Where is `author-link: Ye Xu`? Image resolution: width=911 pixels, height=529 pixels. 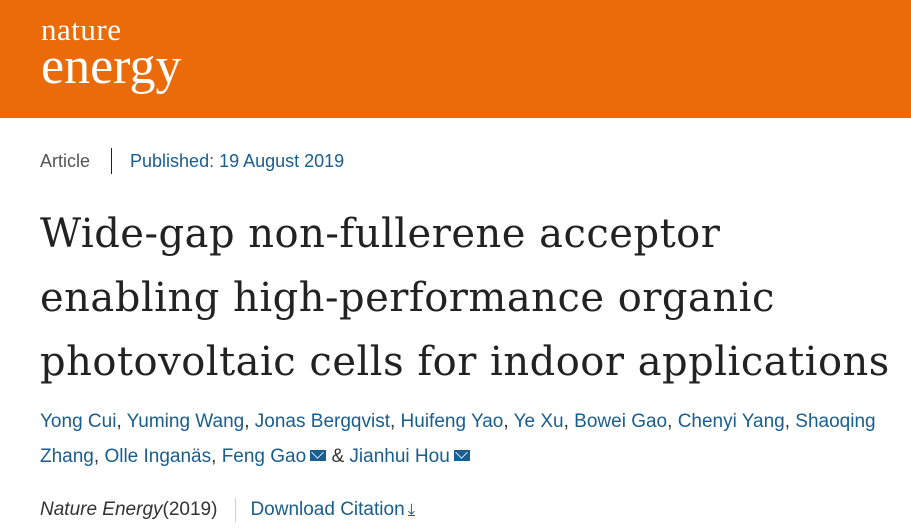 author-link: Ye Xu is located at coordinates (538, 421).